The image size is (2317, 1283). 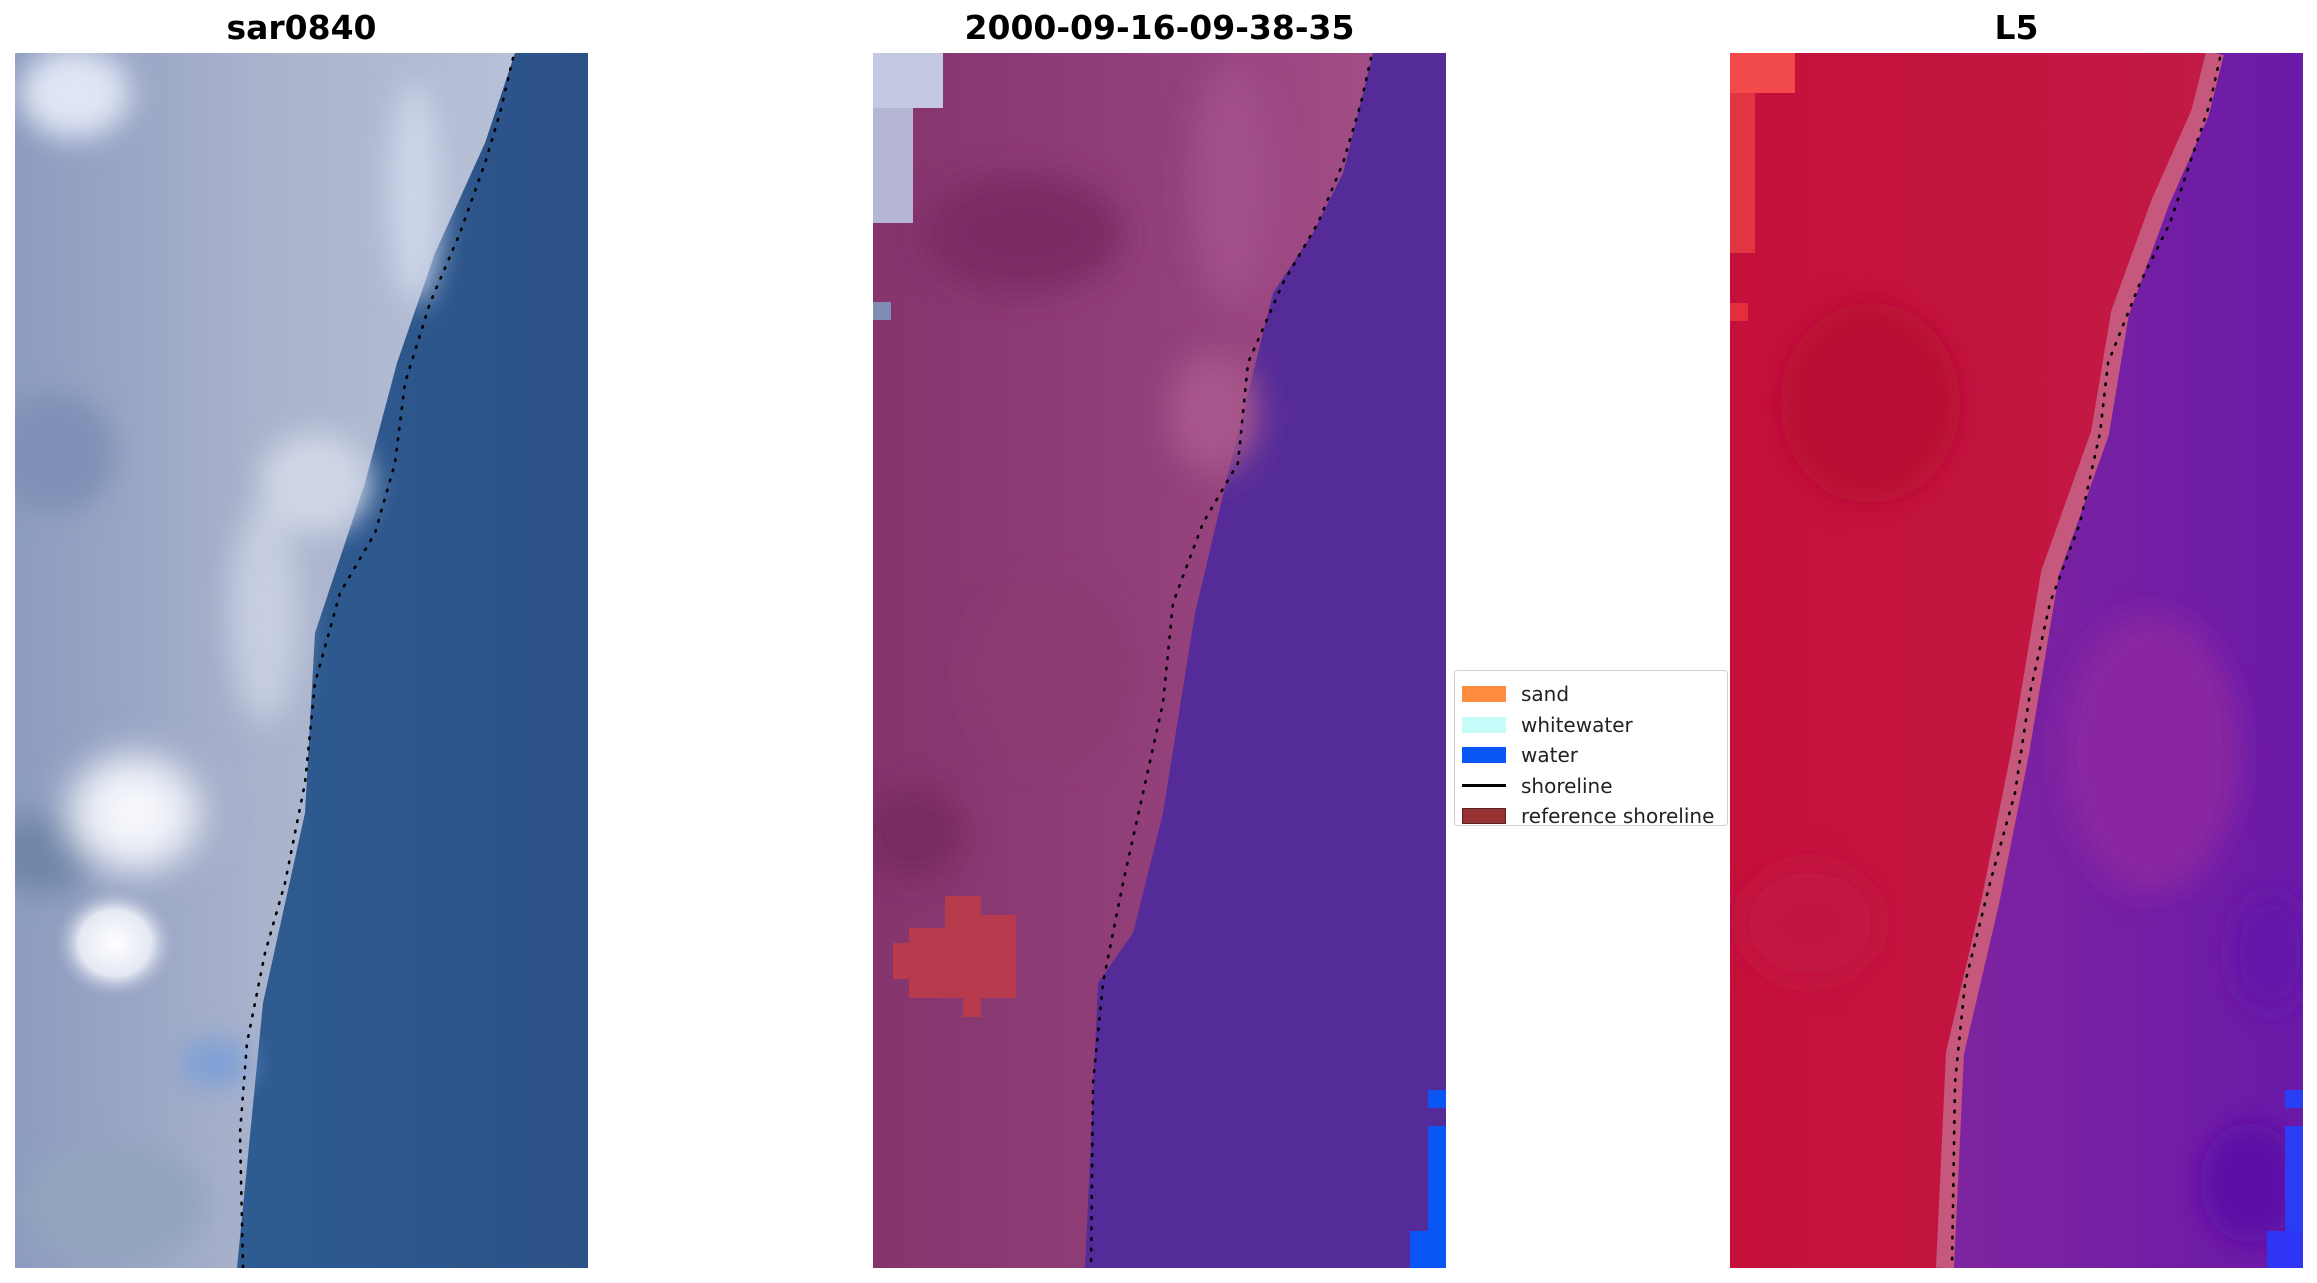 I want to click on water-swatch, so click(x=1484, y=755).